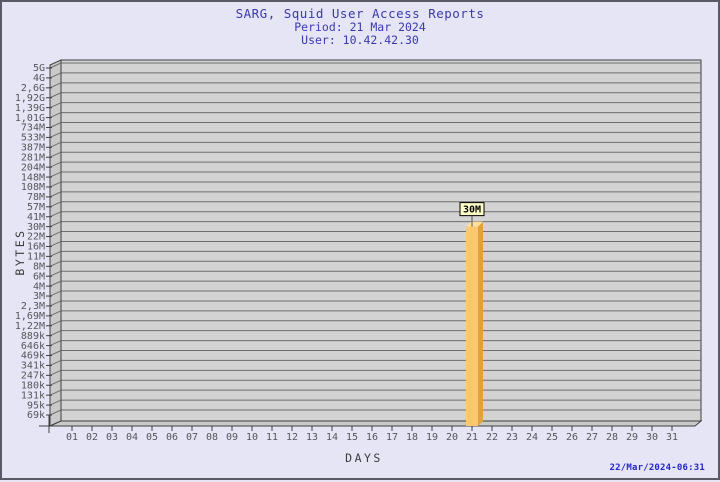 The width and height of the screenshot is (720, 482). Describe the element at coordinates (272, 437) in the screenshot. I see `x-tick-label: 11` at that location.